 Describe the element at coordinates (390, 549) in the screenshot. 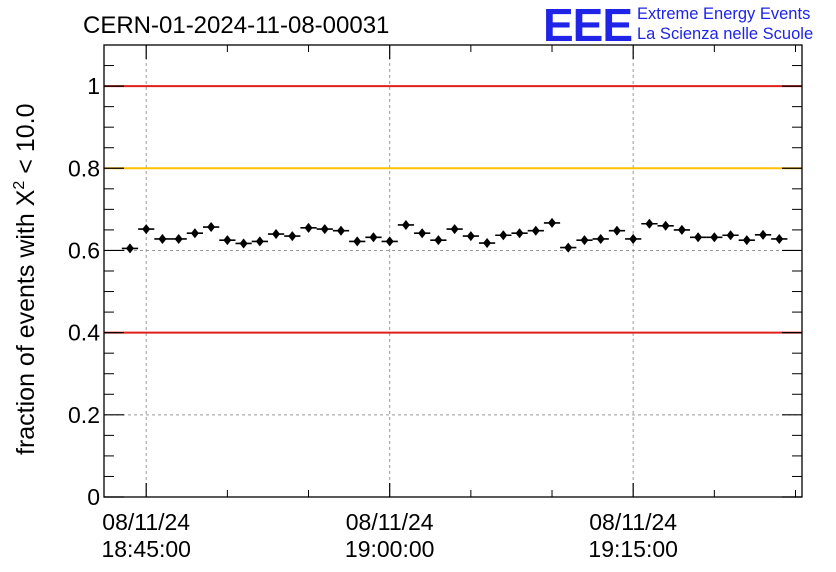

I see `x-tick-time: 19:00:00` at that location.